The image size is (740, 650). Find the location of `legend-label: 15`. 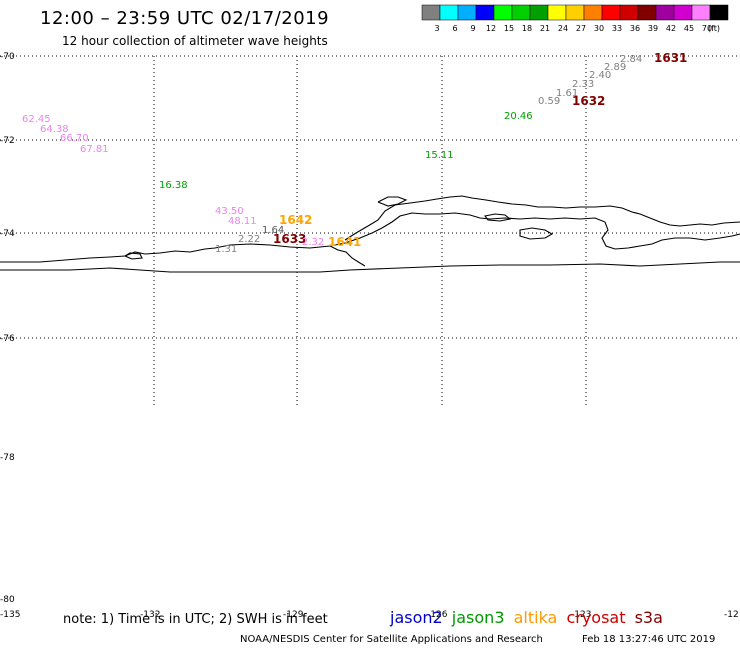

legend-label: 15 is located at coordinates (509, 28).